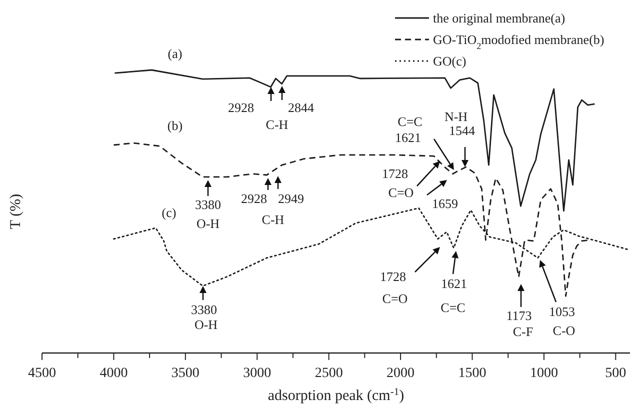 The width and height of the screenshot is (635, 409). What do you see at coordinates (400, 373) in the screenshot?
I see `x-tick-label: 2000` at bounding box center [400, 373].